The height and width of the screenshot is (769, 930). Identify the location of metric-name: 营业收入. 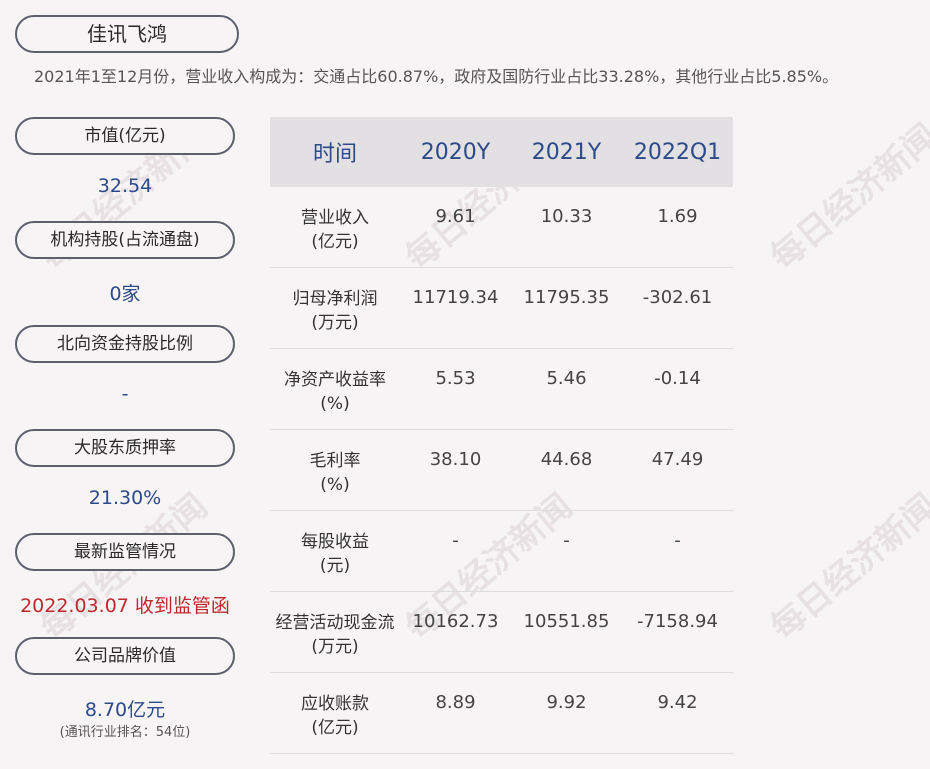
(335, 218).